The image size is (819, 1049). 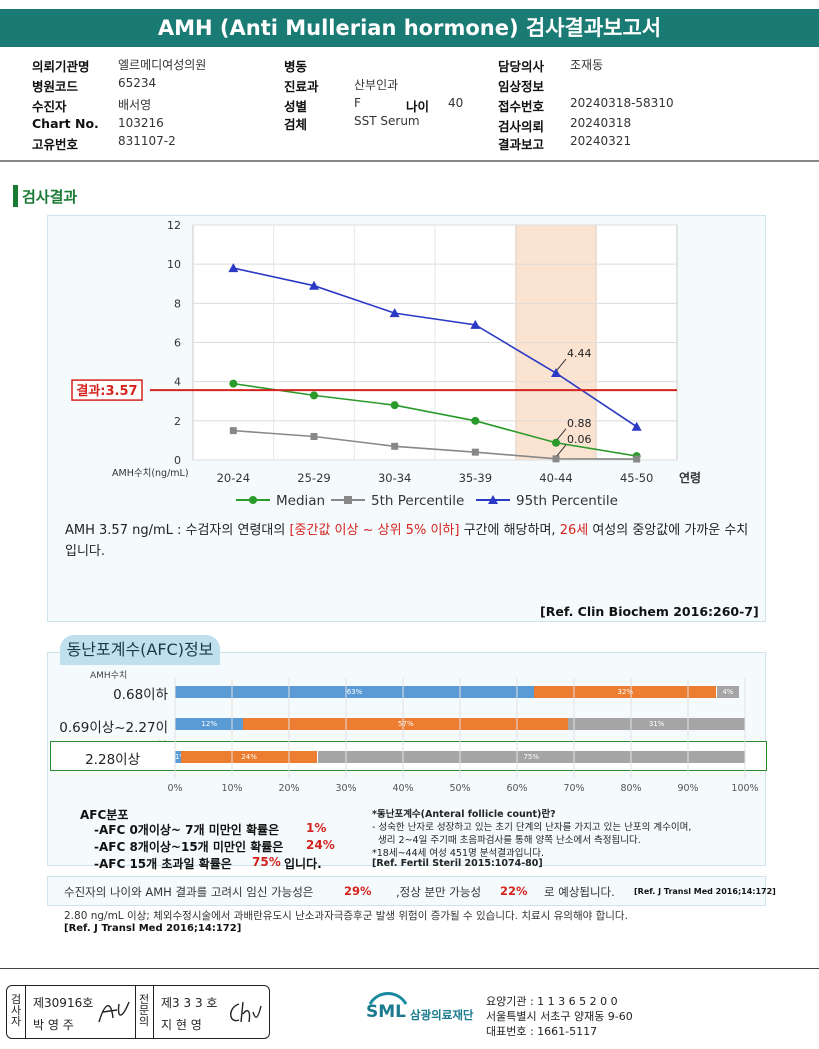 What do you see at coordinates (457, 863) in the screenshot?
I see `afc-note: [Ref. Fertil Steril 2015:1074-80]` at bounding box center [457, 863].